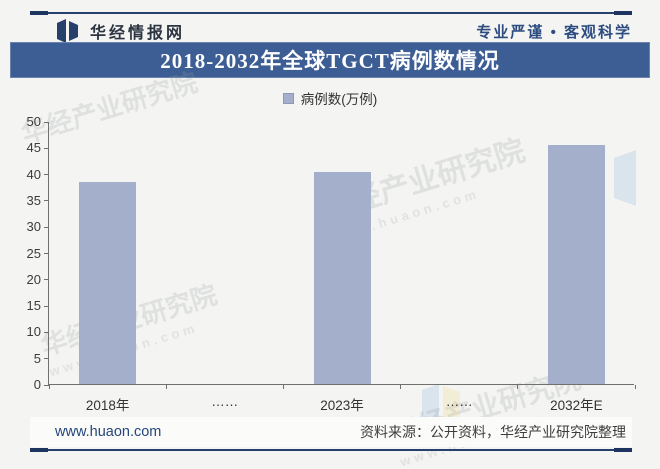  Describe the element at coordinates (623, 450) in the screenshot. I see `bottom-rule-right-dash` at that location.